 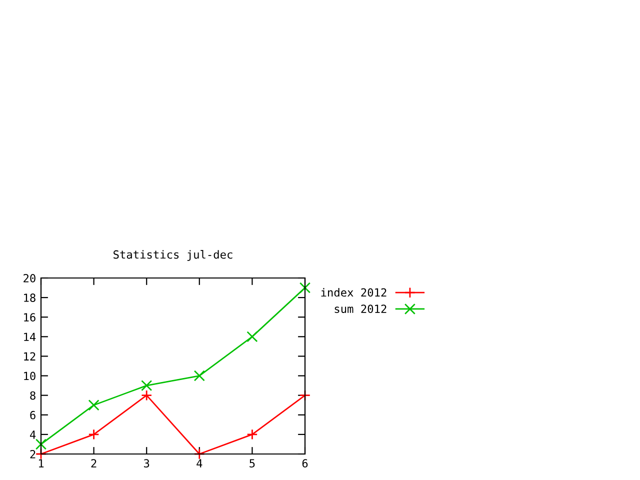 I want to click on x-tick-label: 2, so click(x=93, y=463).